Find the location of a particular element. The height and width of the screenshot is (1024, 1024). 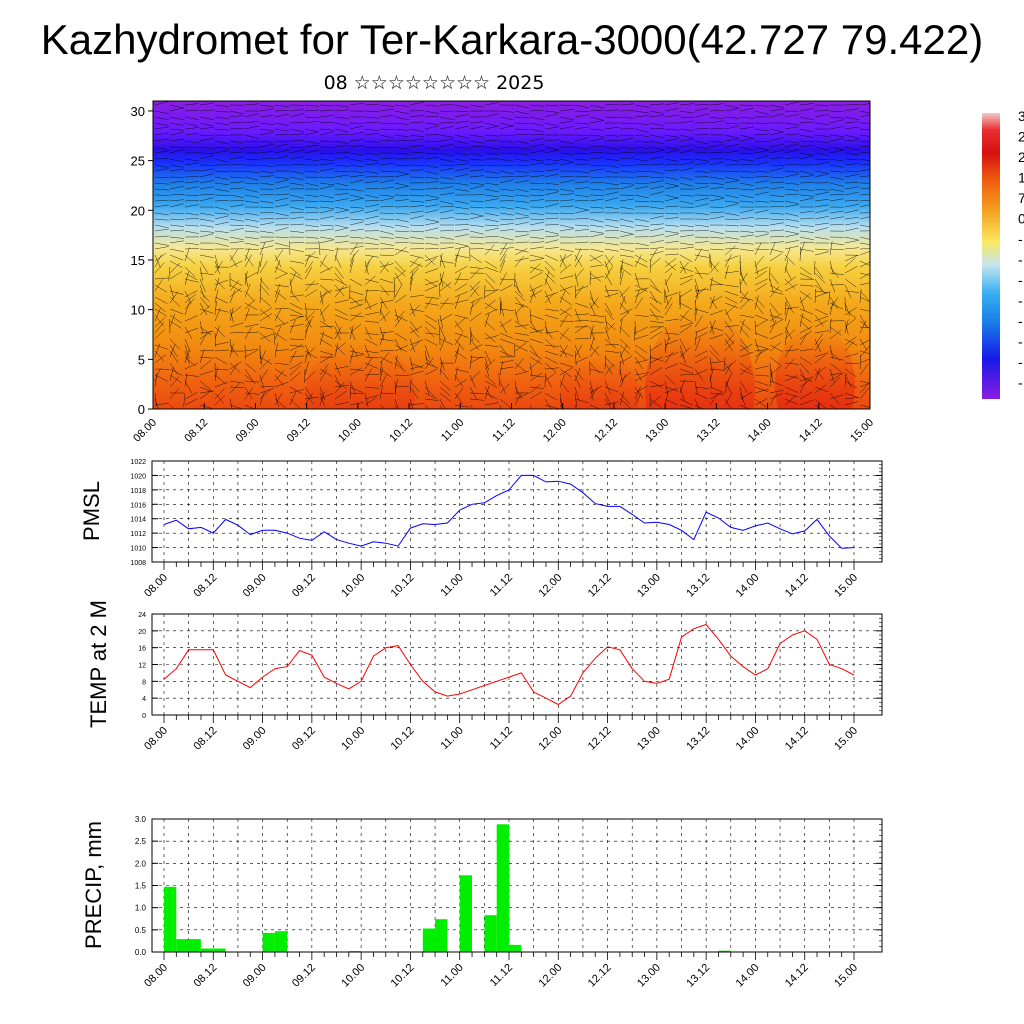

x-tick-label: 13.00 is located at coordinates (649, 976).